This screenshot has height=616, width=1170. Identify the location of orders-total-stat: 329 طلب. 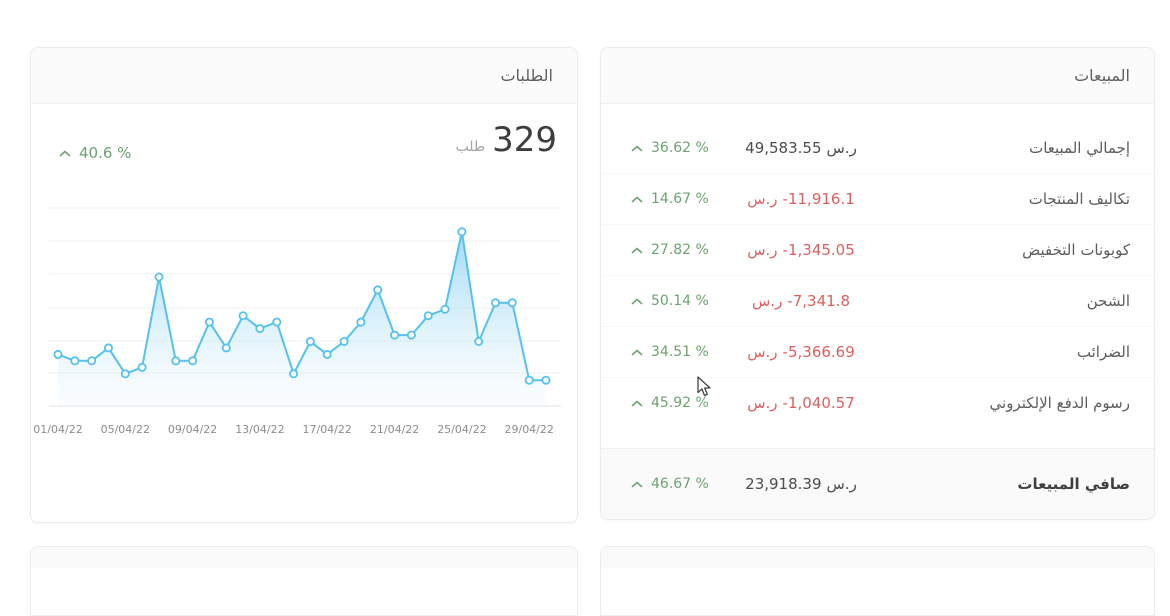
(506, 140).